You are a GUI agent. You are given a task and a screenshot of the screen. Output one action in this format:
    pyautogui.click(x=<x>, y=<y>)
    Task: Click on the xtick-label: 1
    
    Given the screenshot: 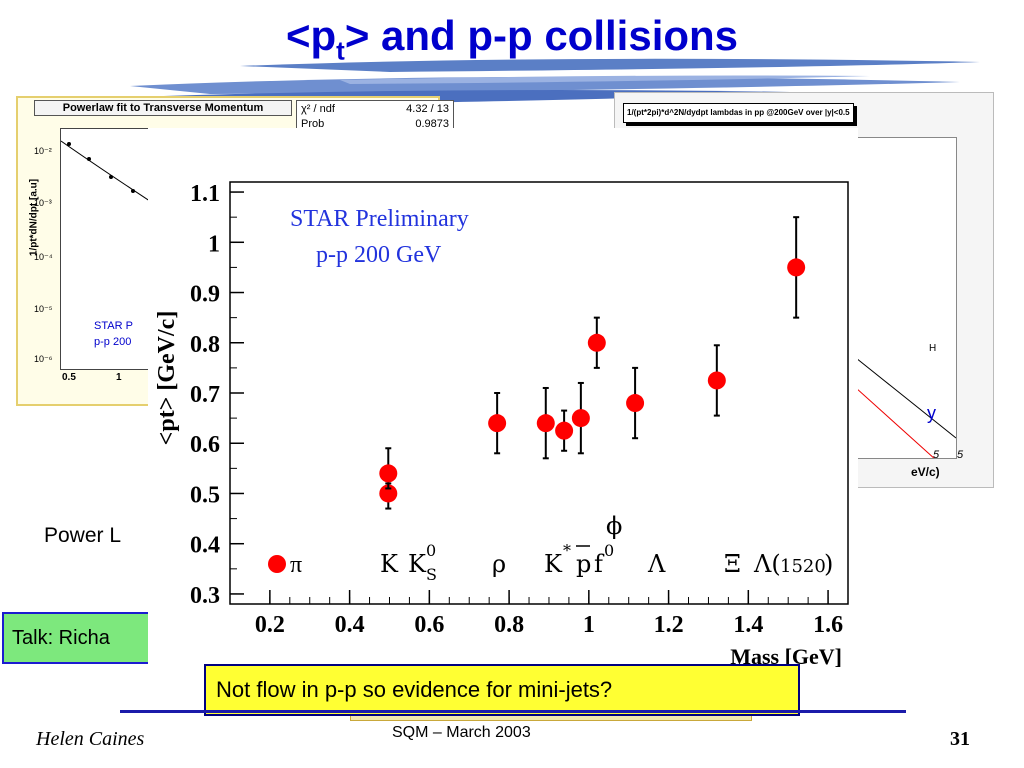 What is the action you would take?
    pyautogui.click(x=119, y=377)
    